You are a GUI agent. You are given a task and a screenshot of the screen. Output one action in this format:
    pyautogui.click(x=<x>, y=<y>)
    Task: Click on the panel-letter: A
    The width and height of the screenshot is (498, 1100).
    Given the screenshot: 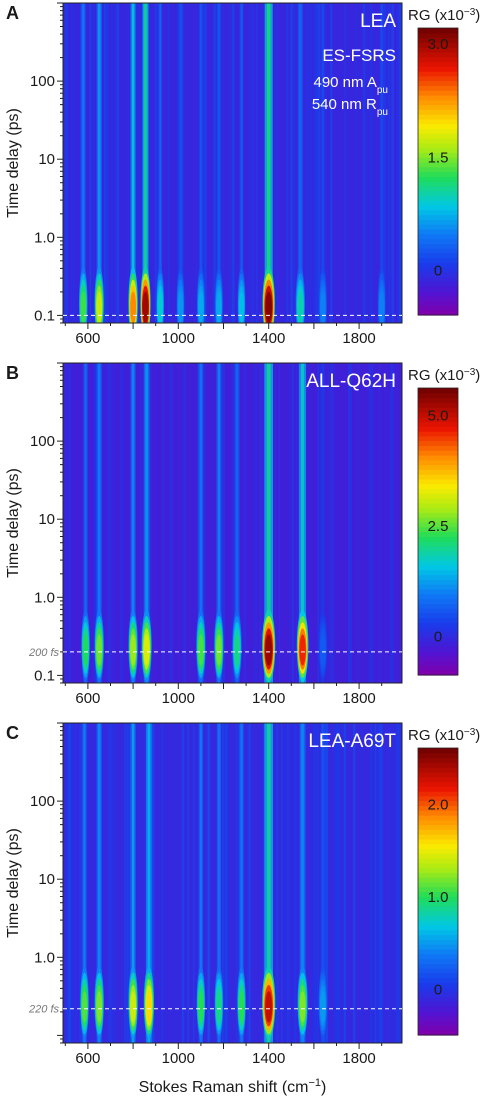 What is the action you would take?
    pyautogui.click(x=12, y=13)
    